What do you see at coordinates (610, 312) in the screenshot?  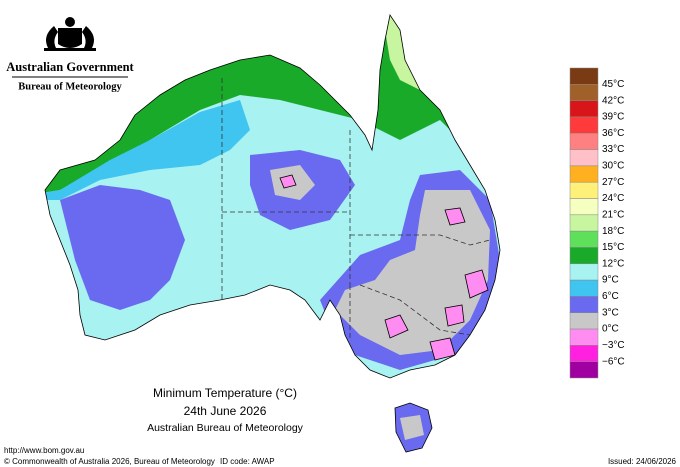 I see `legend-label: 3°C` at bounding box center [610, 312].